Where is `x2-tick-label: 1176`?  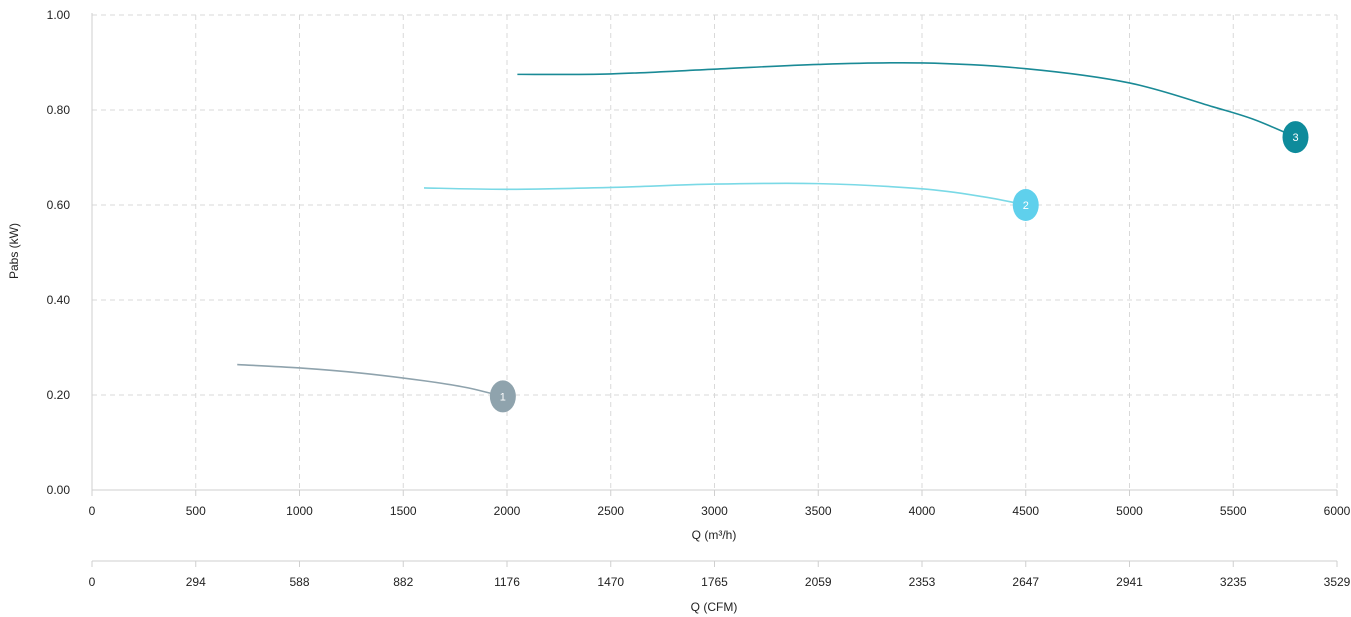
x2-tick-label: 1176 is located at coordinates (507, 582).